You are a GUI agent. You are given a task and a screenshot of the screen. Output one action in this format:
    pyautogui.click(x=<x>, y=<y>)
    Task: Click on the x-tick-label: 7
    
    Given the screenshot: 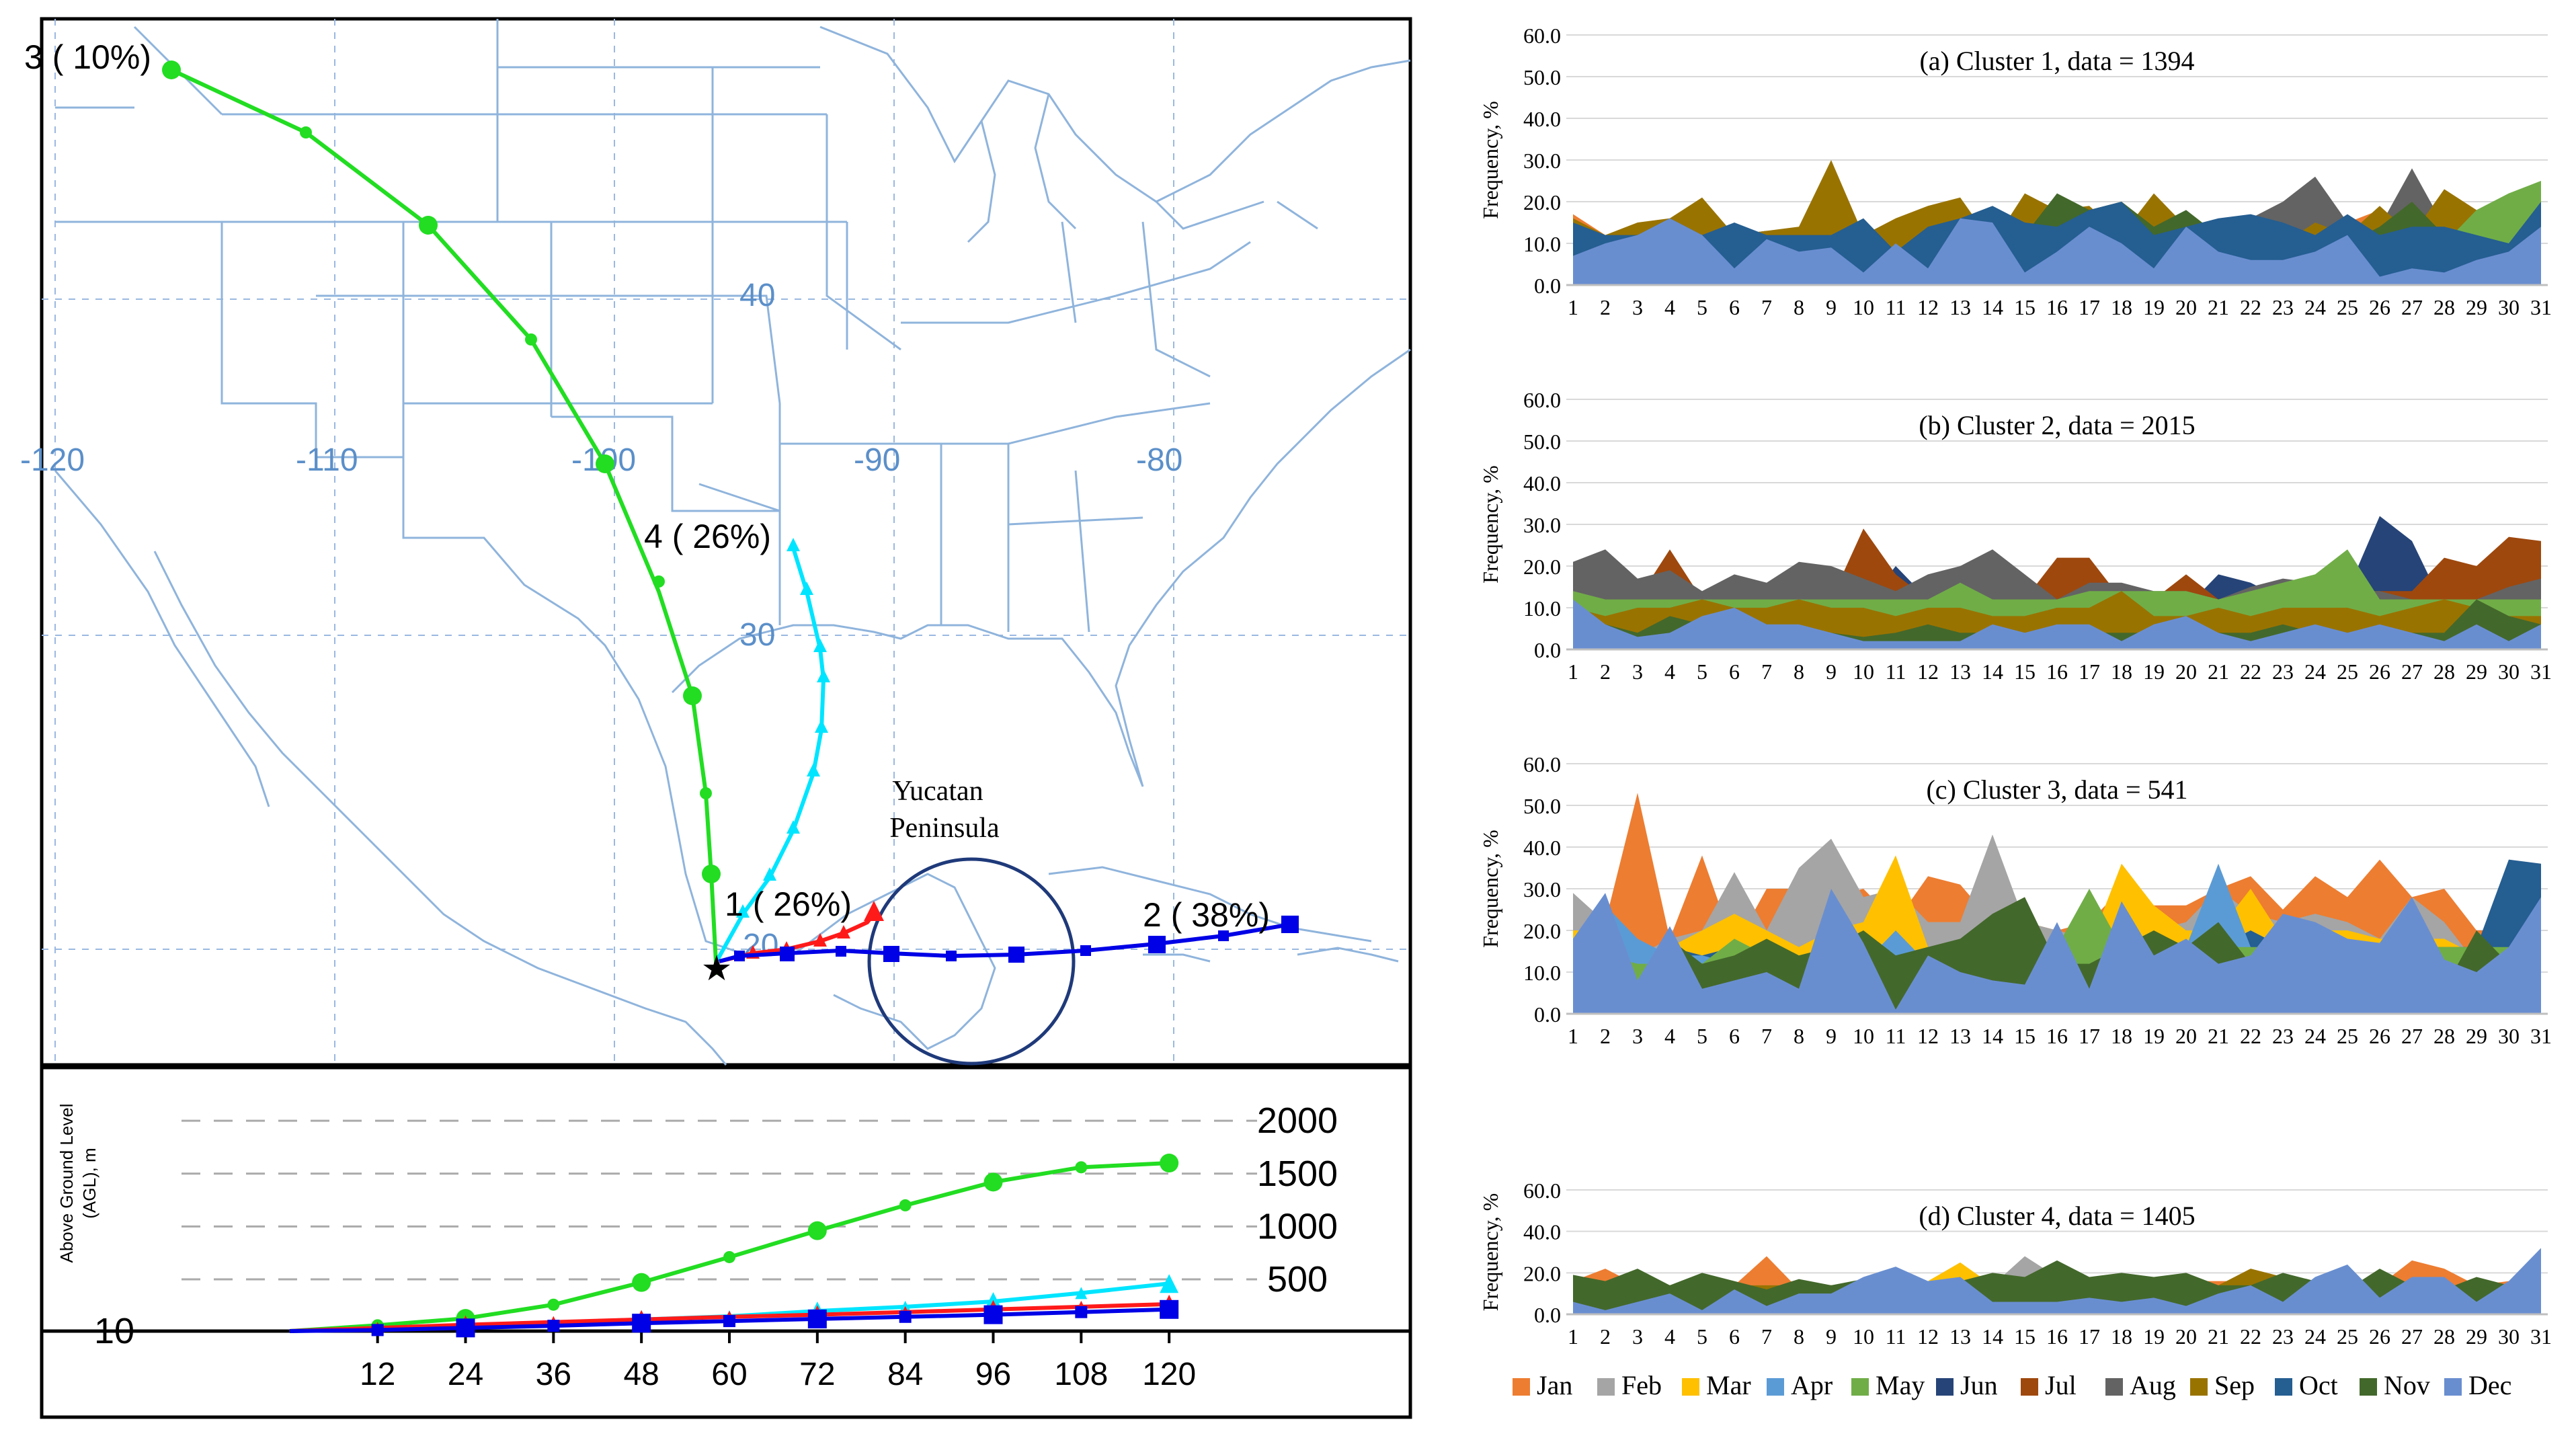 What is the action you would take?
    pyautogui.click(x=1766, y=1337)
    